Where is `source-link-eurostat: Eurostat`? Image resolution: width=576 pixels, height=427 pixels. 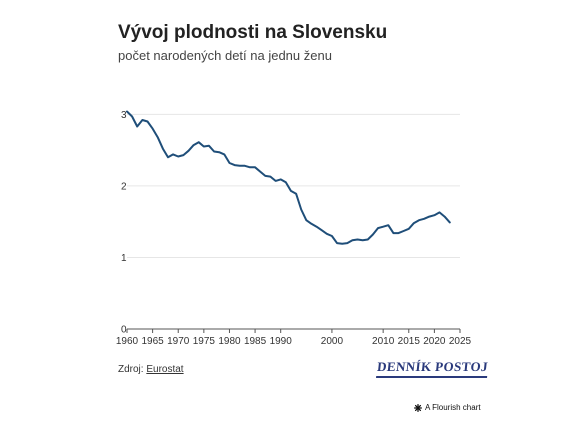
source-link-eurostat: Eurostat is located at coordinates (165, 369).